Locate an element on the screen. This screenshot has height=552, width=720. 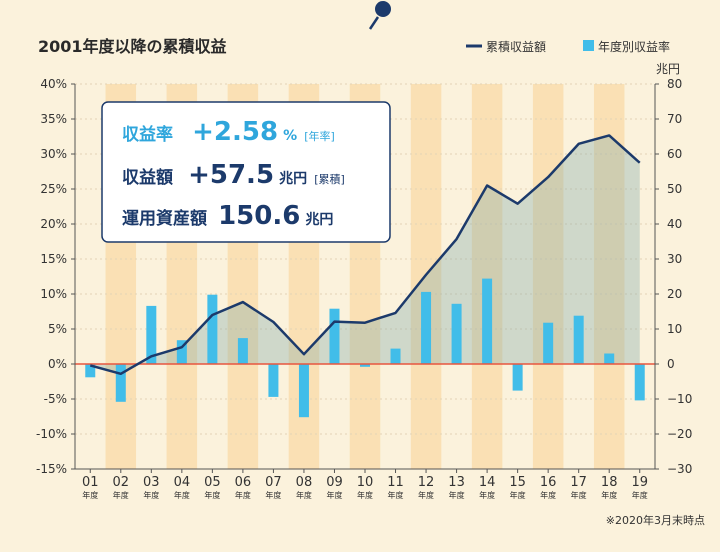
right-tick-label: 70 is located at coordinates (674, 119).